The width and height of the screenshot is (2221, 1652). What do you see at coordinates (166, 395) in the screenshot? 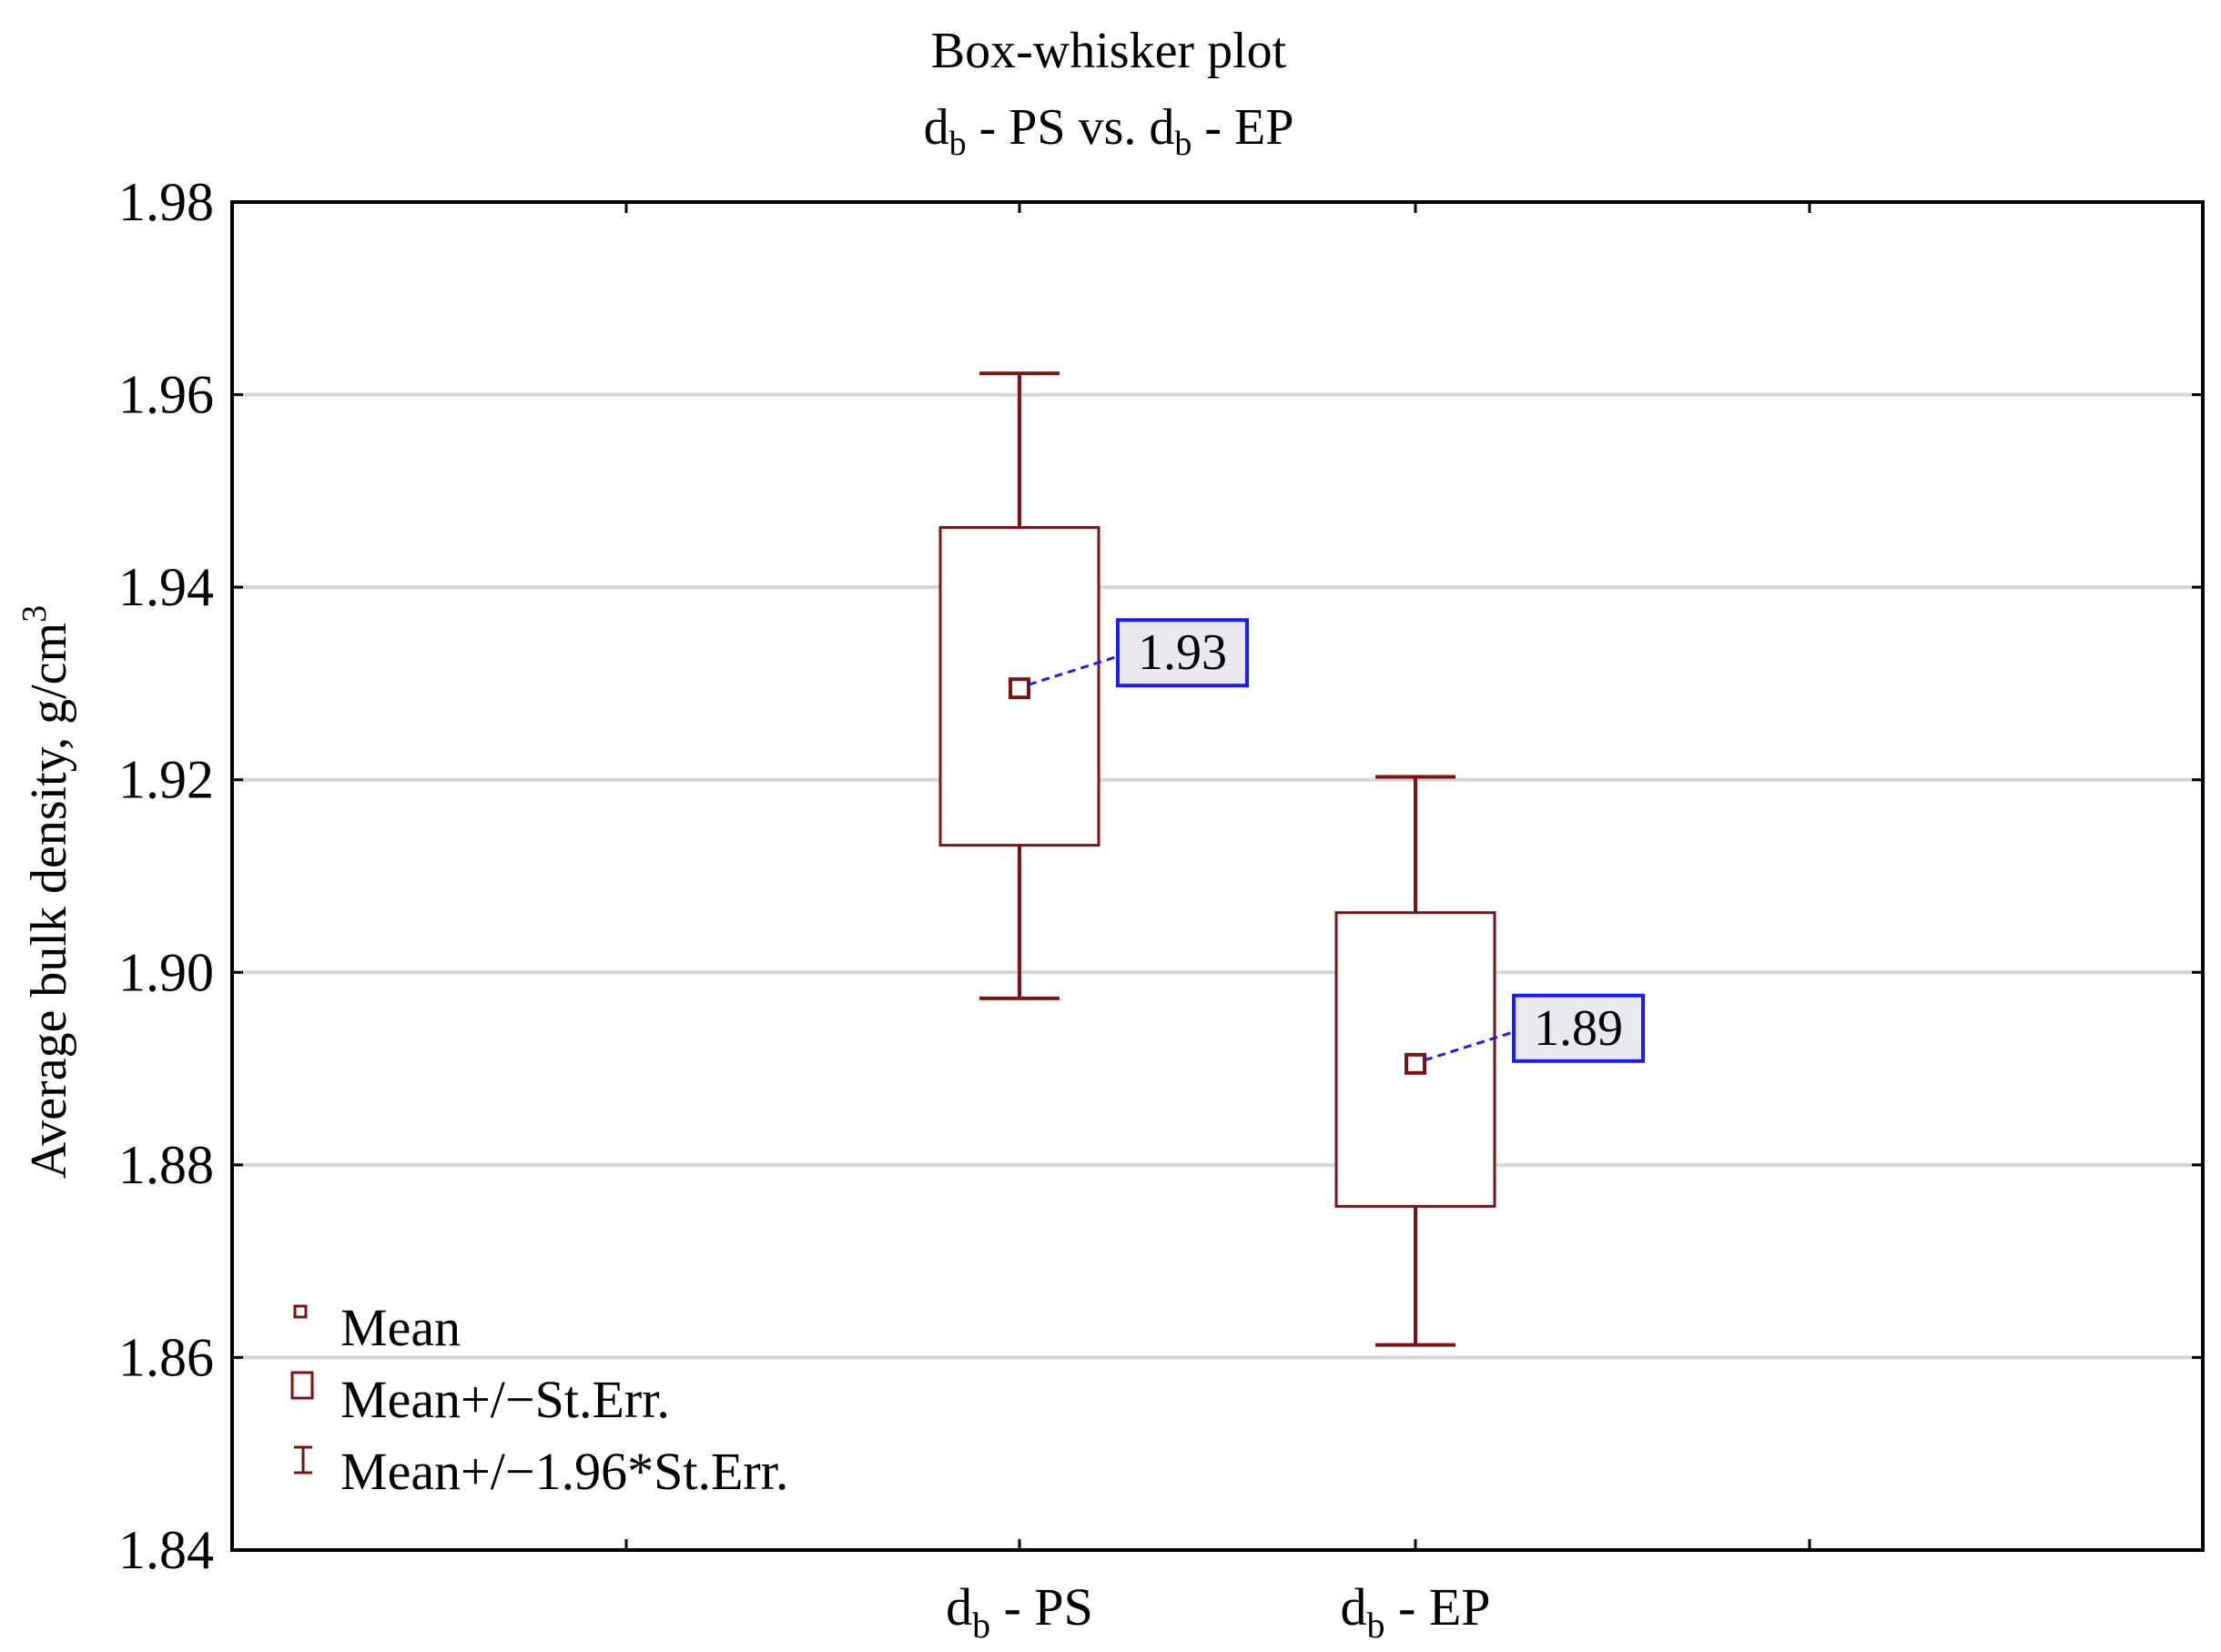
I see `y-tick-label: 1.96` at bounding box center [166, 395].